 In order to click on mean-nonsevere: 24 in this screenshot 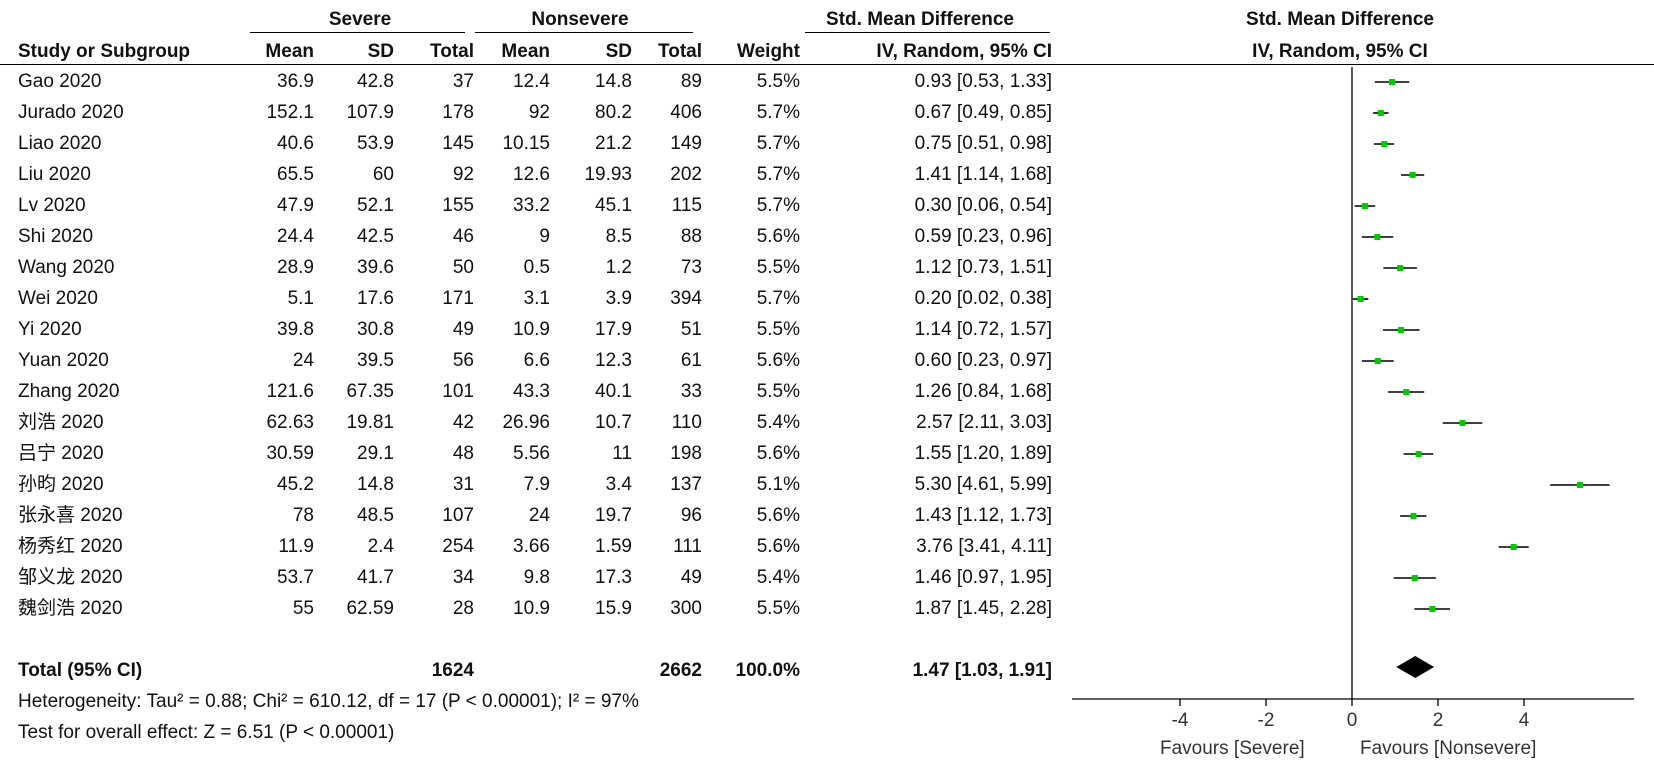, I will do `click(539, 515)`.